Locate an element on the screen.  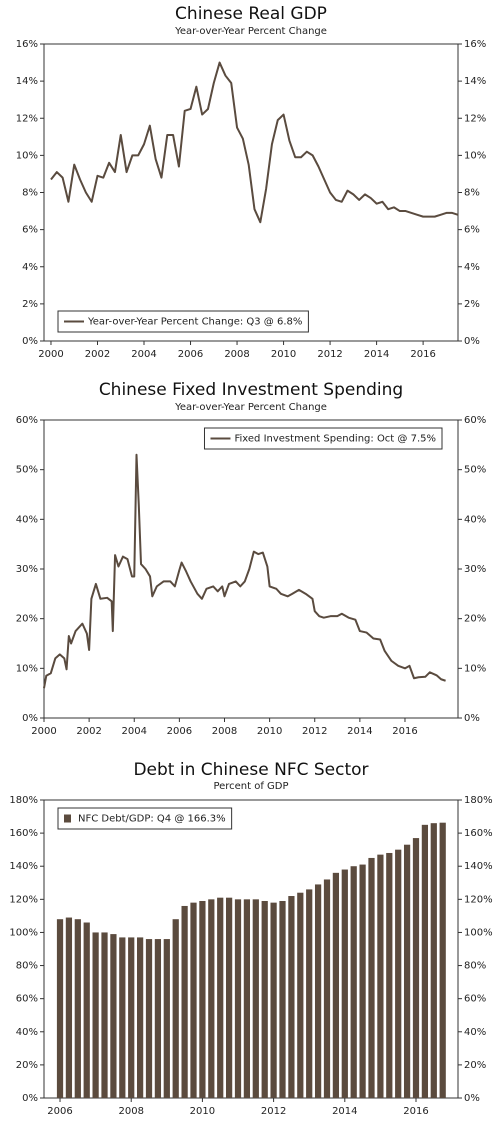
y2-tick-label: 100% is located at coordinates (478, 932).